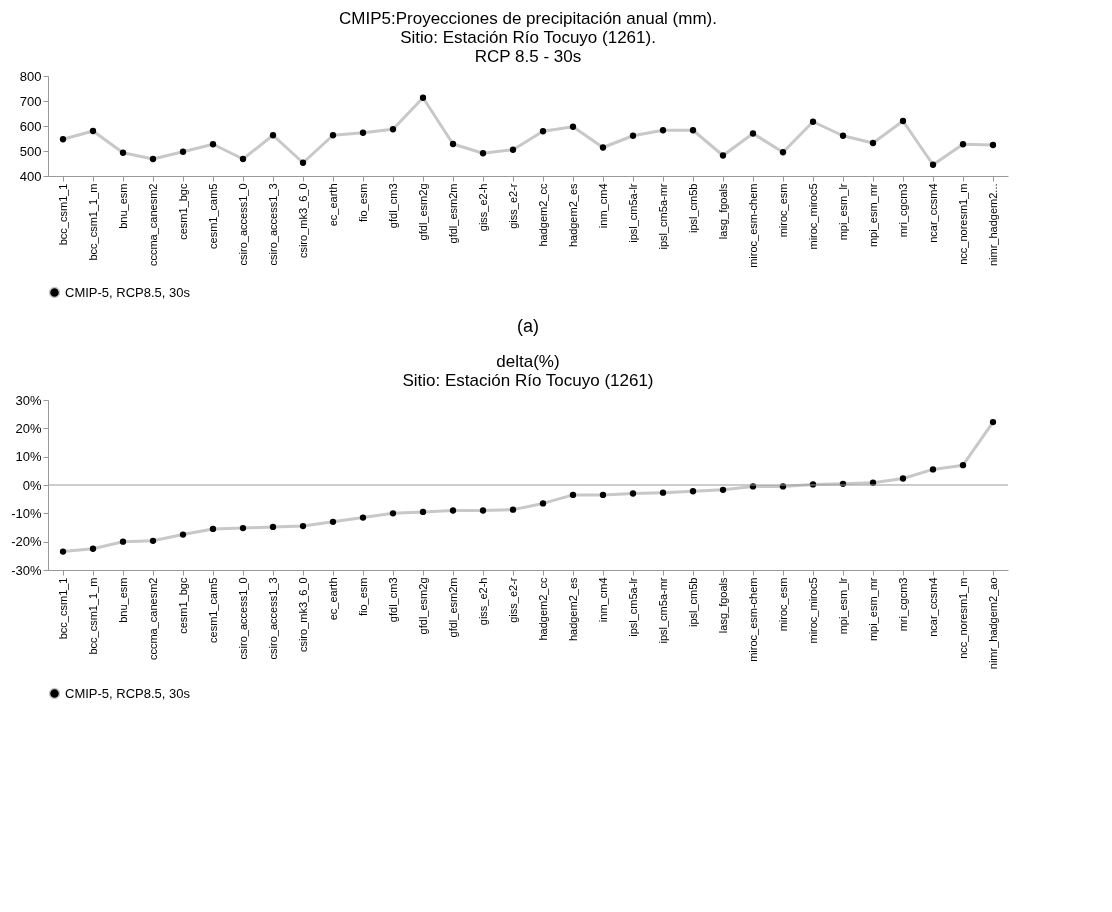 This screenshot has height=912, width=1112. What do you see at coordinates (26, 513) in the screenshot?
I see `y-tick-label: -10%` at bounding box center [26, 513].